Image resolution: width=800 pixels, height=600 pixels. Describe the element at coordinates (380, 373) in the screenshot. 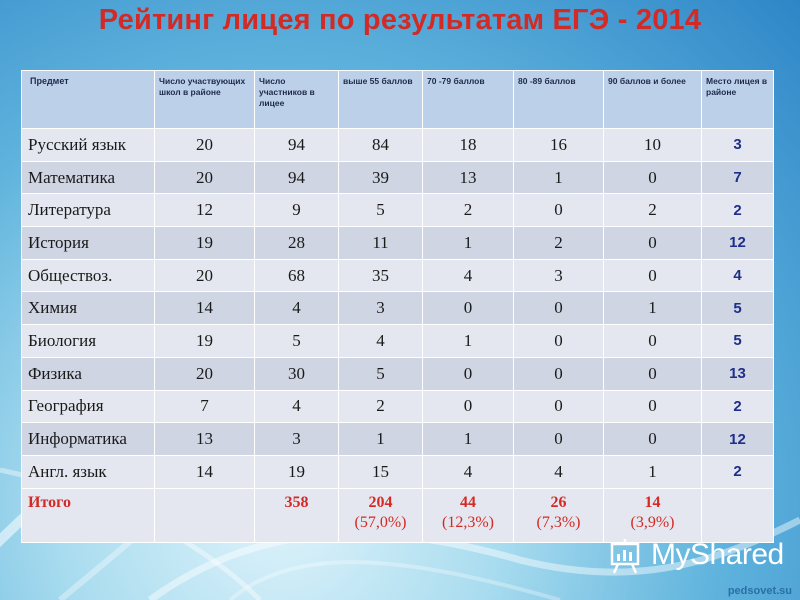

I see `cell-above55: 5` at that location.